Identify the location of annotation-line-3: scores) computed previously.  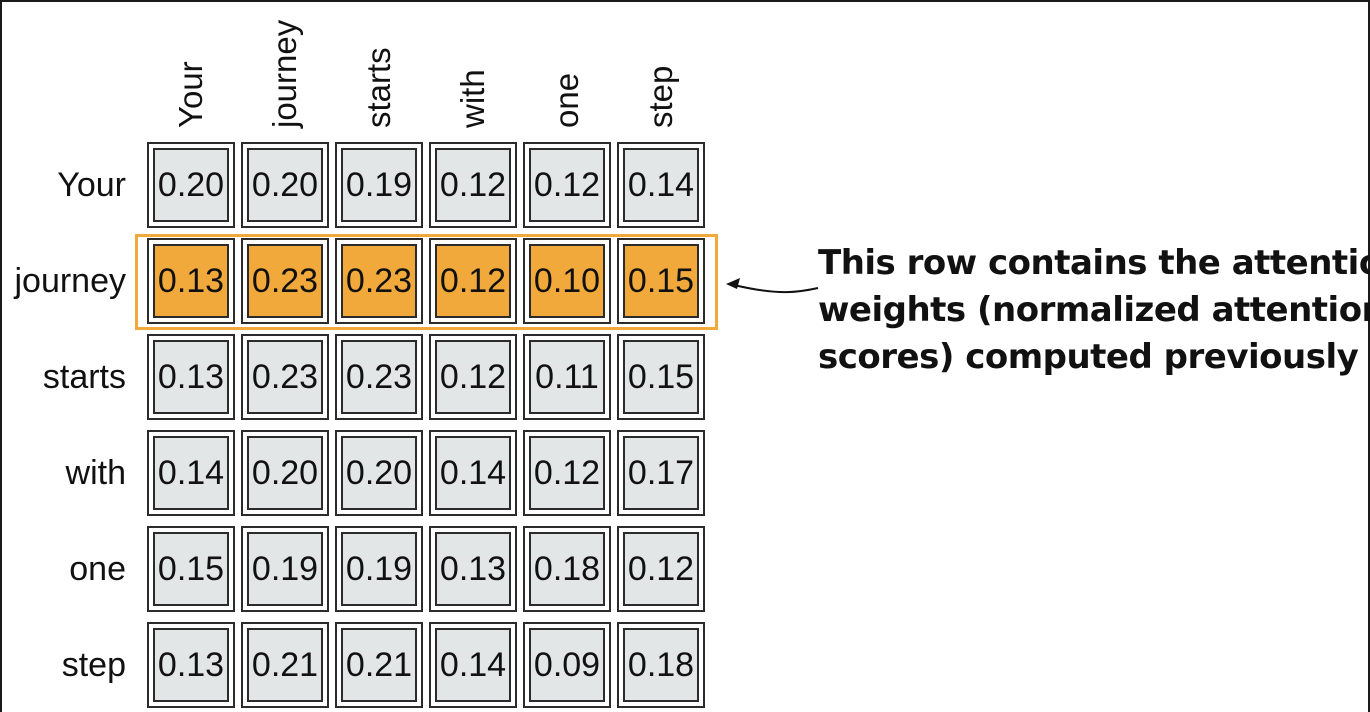
(1088, 357).